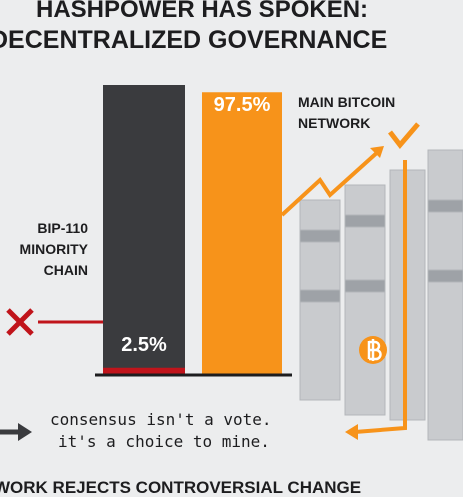 The height and width of the screenshot is (497, 463). Describe the element at coordinates (20, 322) in the screenshot. I see `red-x` at that location.